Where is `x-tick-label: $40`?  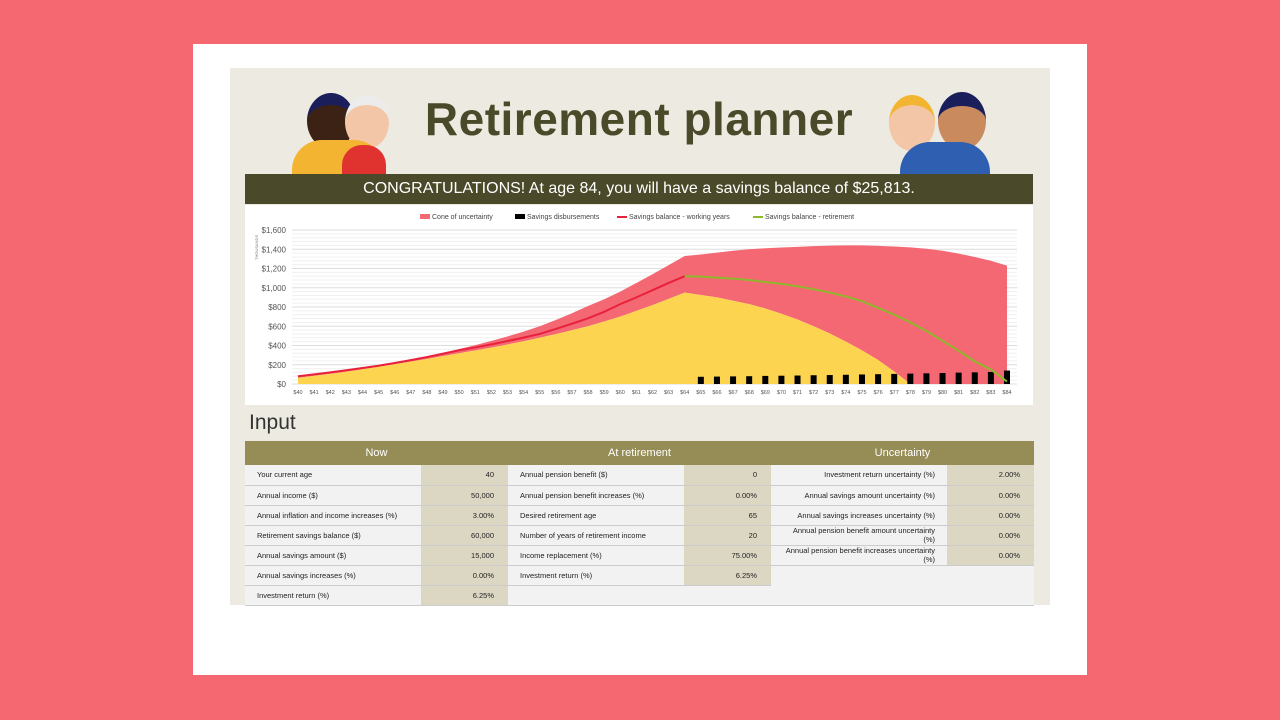 x-tick-label: $40 is located at coordinates (297, 393).